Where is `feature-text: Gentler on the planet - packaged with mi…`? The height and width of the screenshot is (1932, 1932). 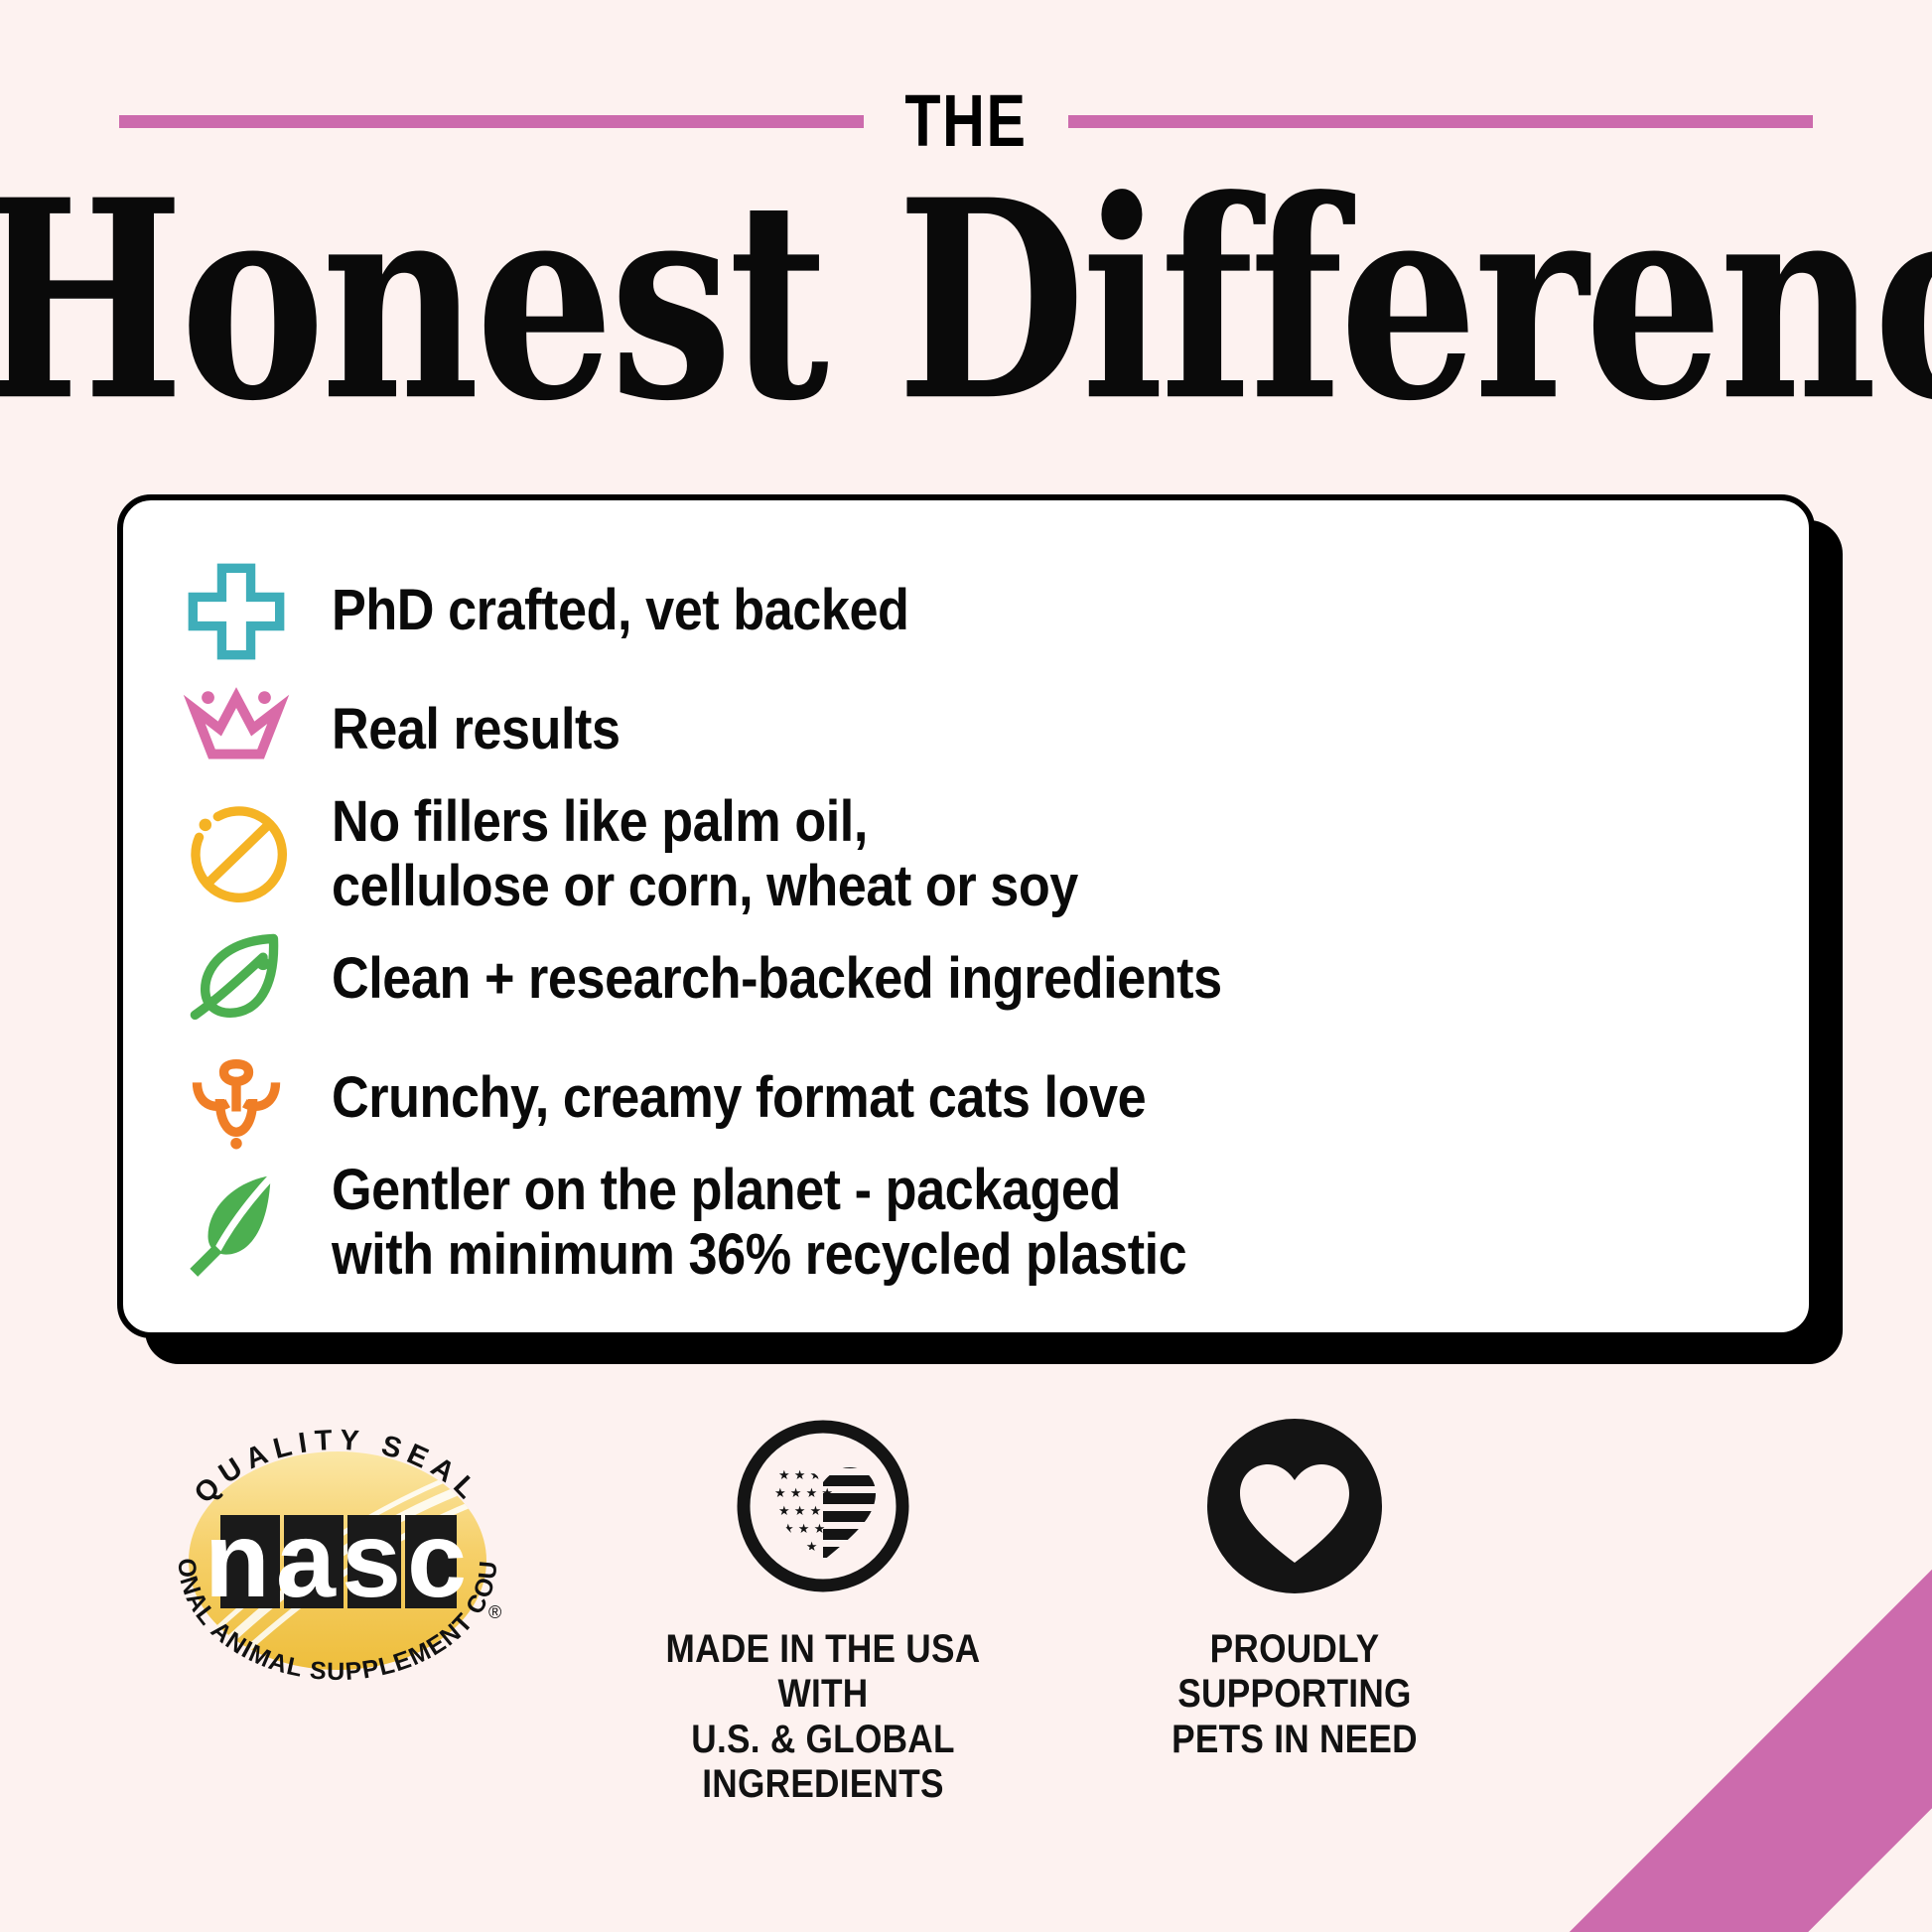 feature-text: Gentler on the planet - packaged with mi… is located at coordinates (760, 1223).